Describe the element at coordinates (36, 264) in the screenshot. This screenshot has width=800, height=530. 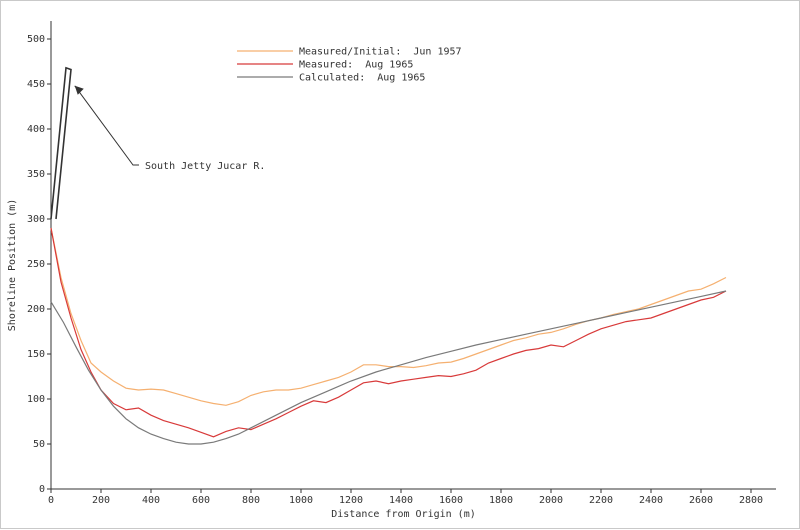
I see `y-tick-label: 250` at that location.